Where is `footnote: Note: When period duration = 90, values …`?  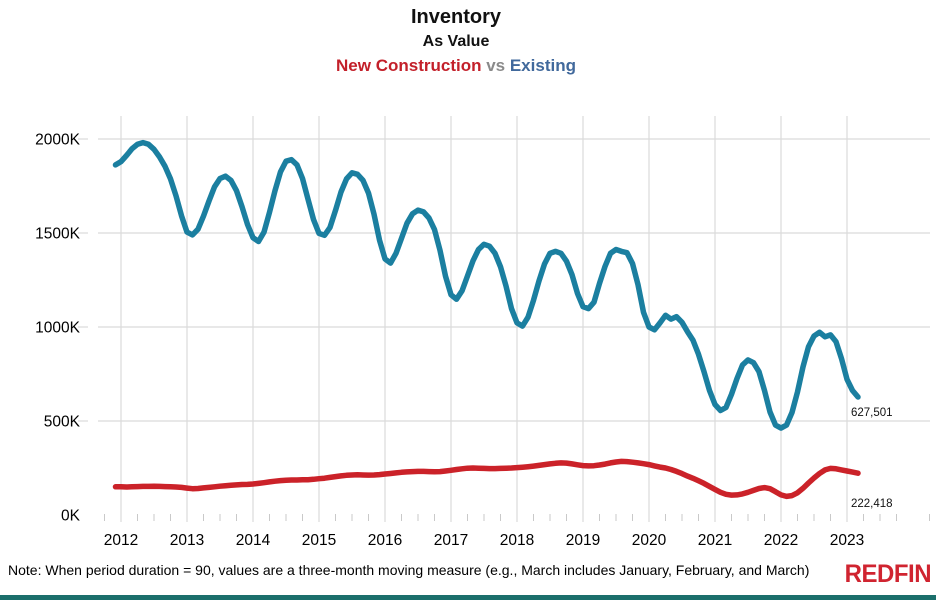 footnote: Note: When period duration = 90, values … is located at coordinates (409, 570).